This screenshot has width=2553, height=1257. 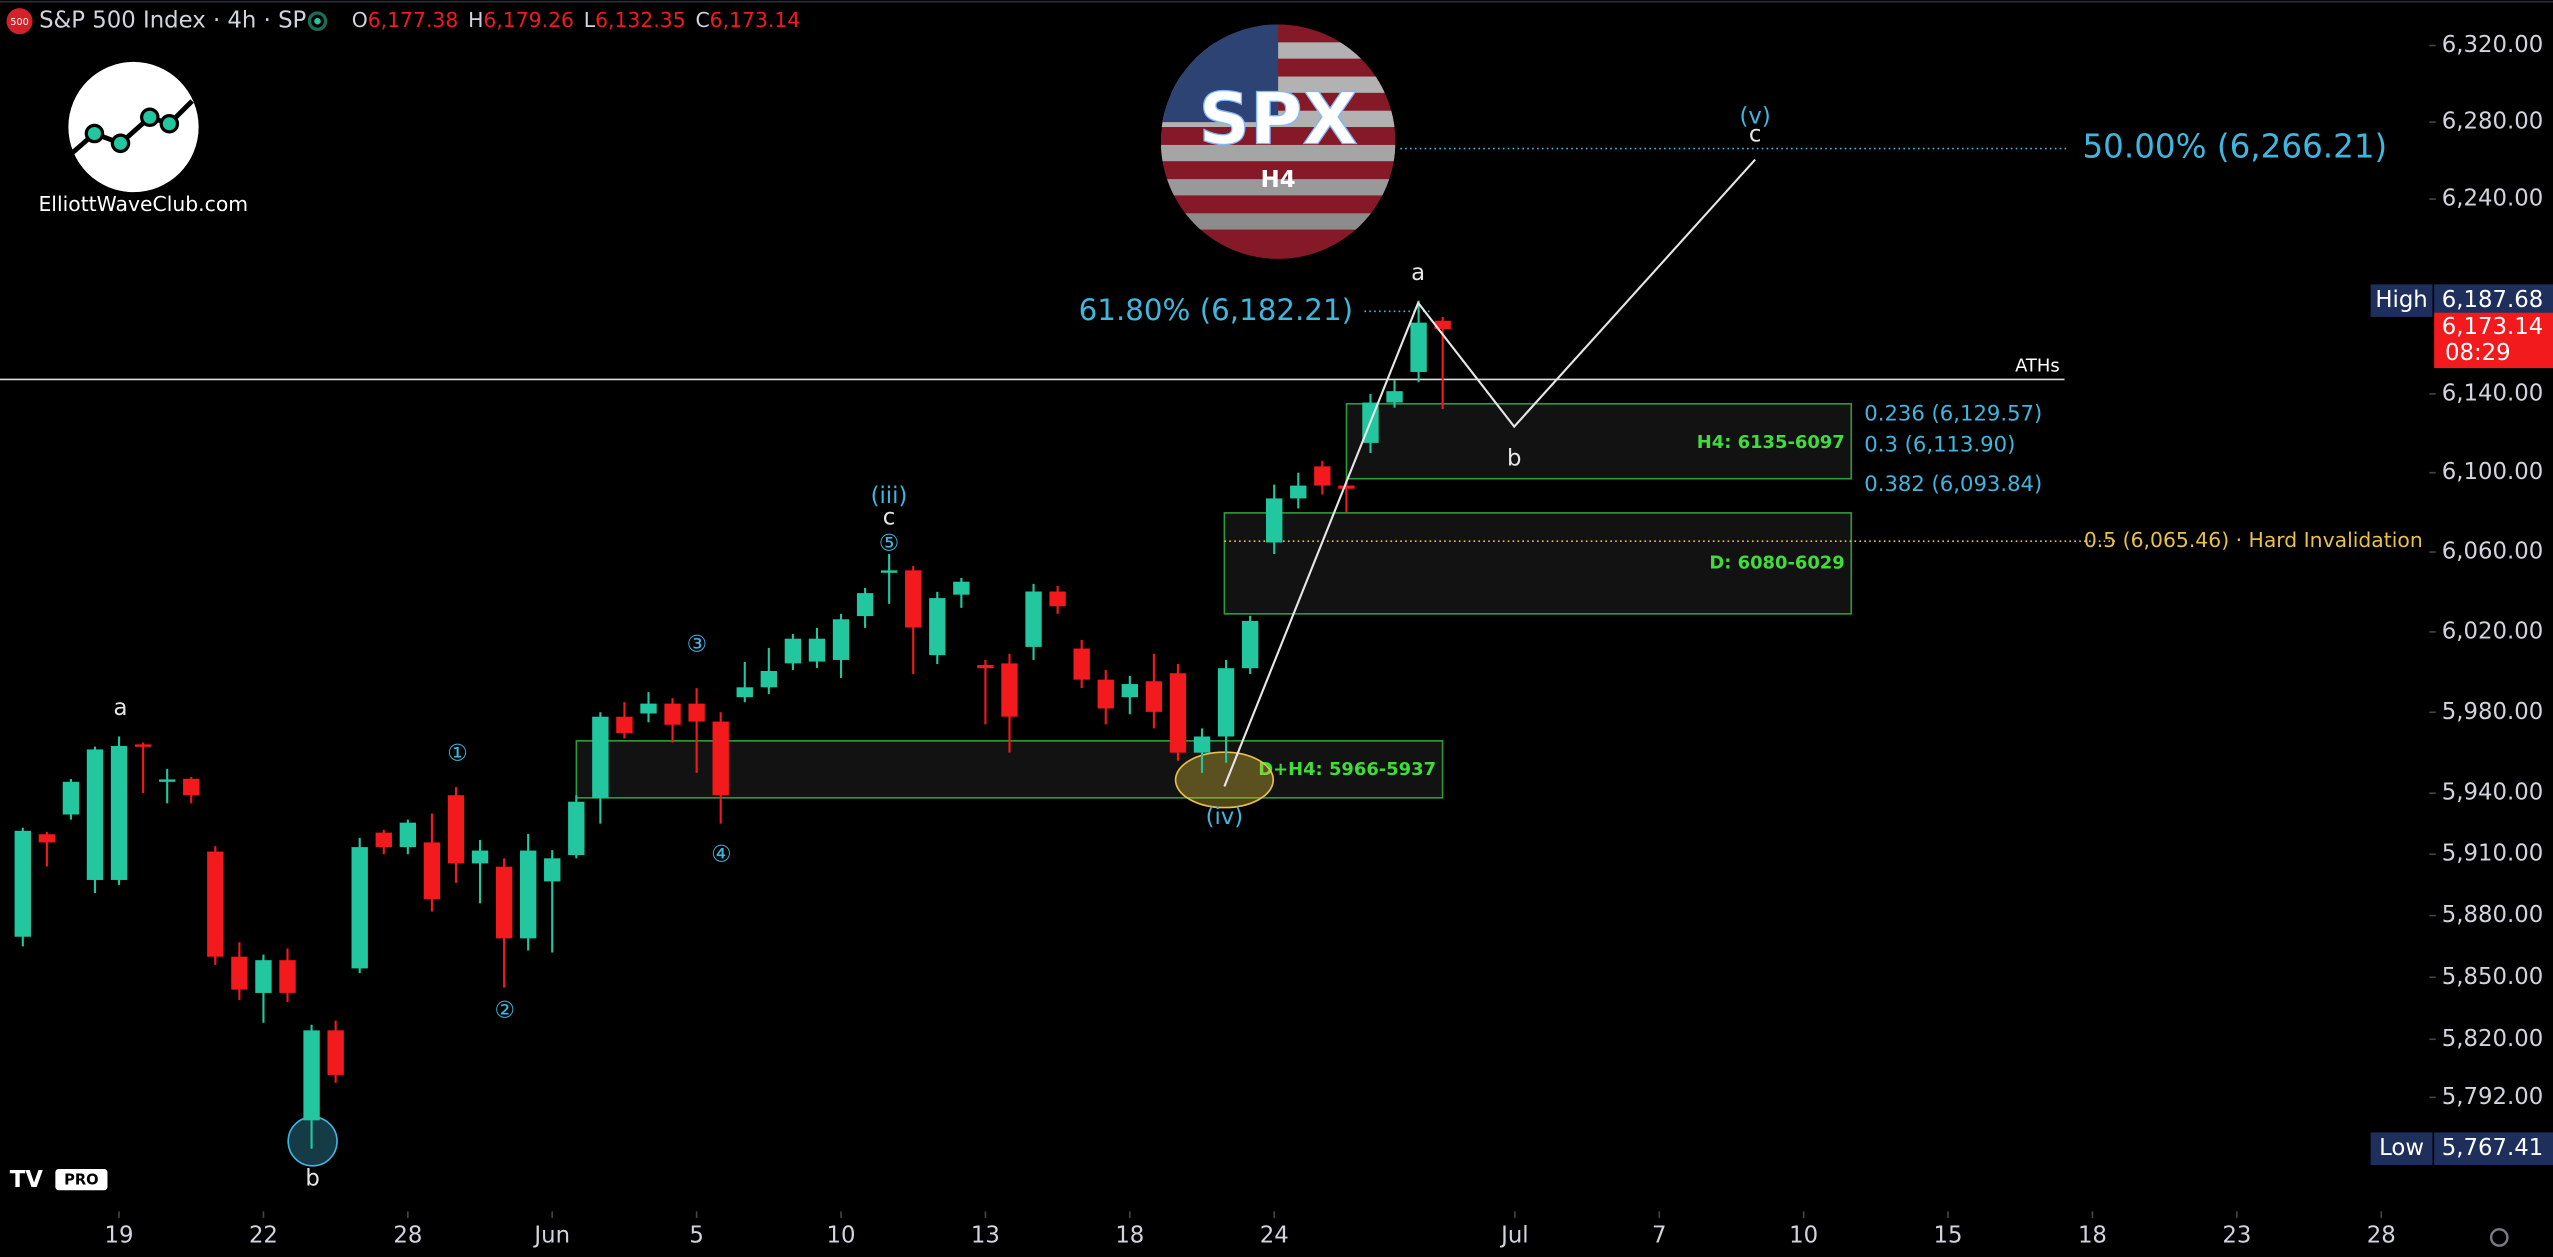 What do you see at coordinates (590, 20) in the screenshot?
I see `ohlc-key: L` at bounding box center [590, 20].